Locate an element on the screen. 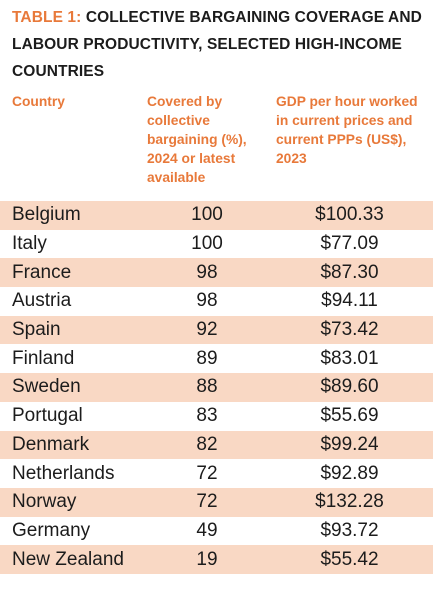 The image size is (433, 600). country-cell: Sweden is located at coordinates (46, 387).